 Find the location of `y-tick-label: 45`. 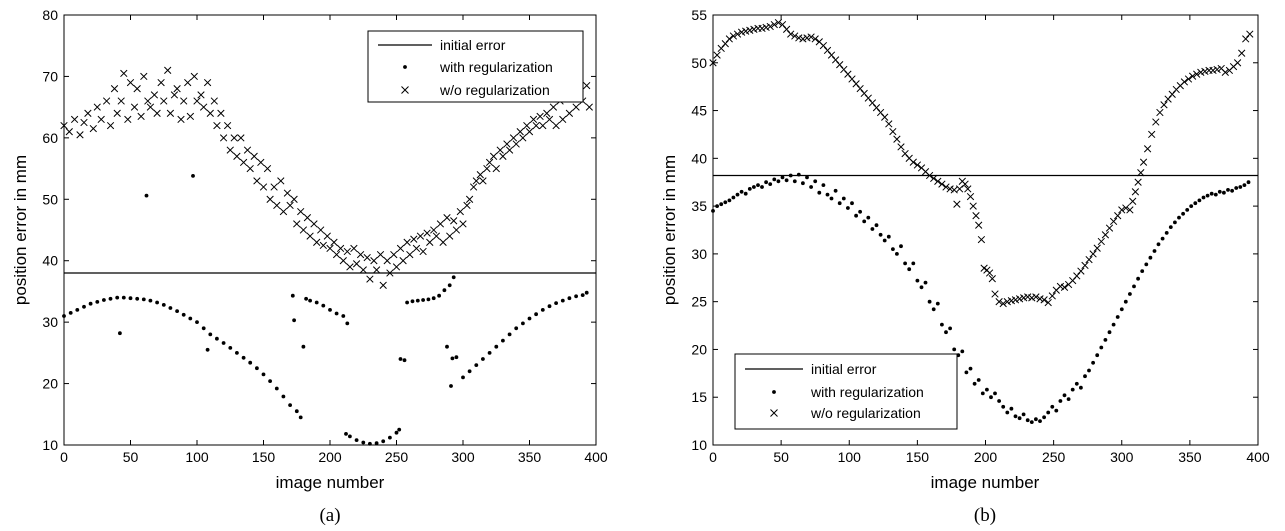

y-tick-label: 45 is located at coordinates (699, 111).